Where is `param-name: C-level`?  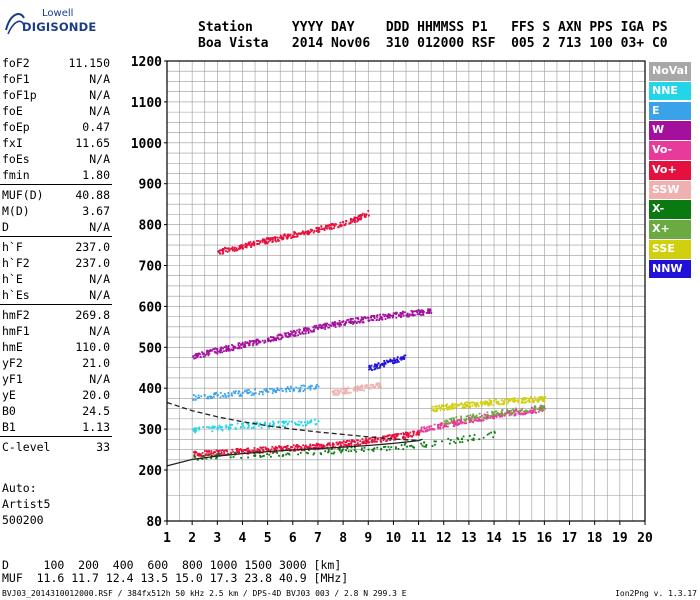 param-name: C-level is located at coordinates (26, 447).